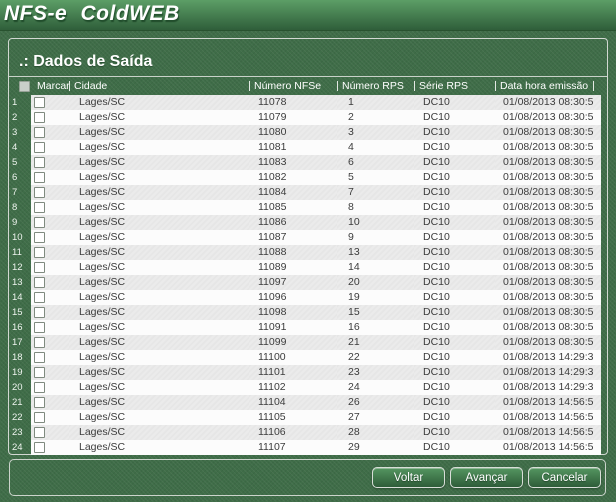 This screenshot has height=502, width=616. What do you see at coordinates (305, 192) in the screenshot?
I see `table-row: 7 Lages/SC 11084 7 DC10 01/08/2013 08:30:52` at bounding box center [305, 192].